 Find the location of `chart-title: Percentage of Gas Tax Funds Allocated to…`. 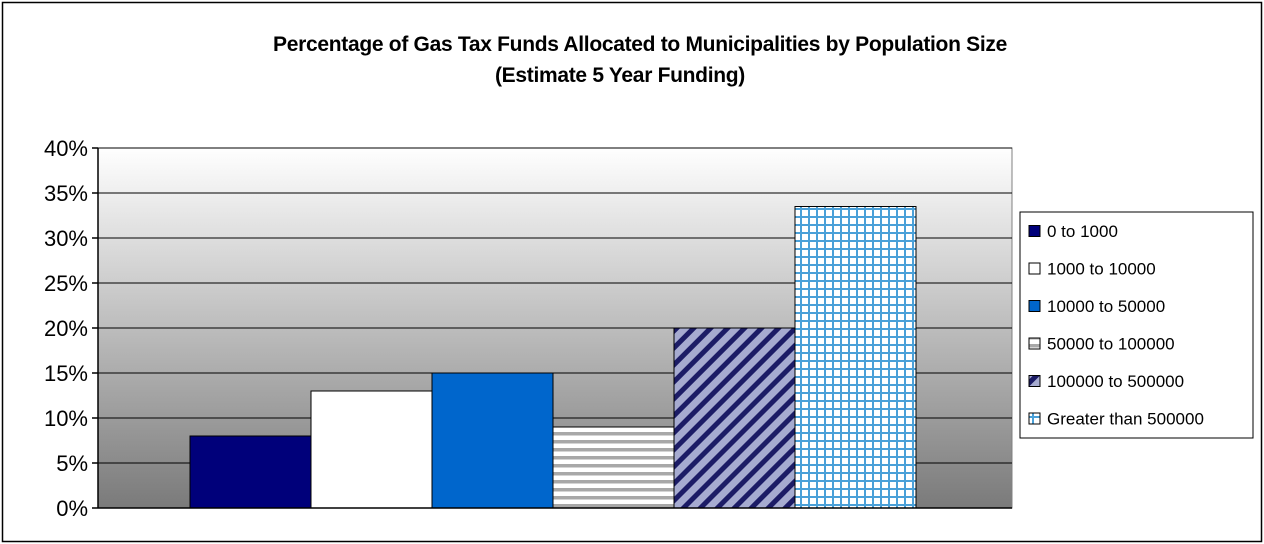

chart-title: Percentage of Gas Tax Funds Allocated to… is located at coordinates (640, 44).